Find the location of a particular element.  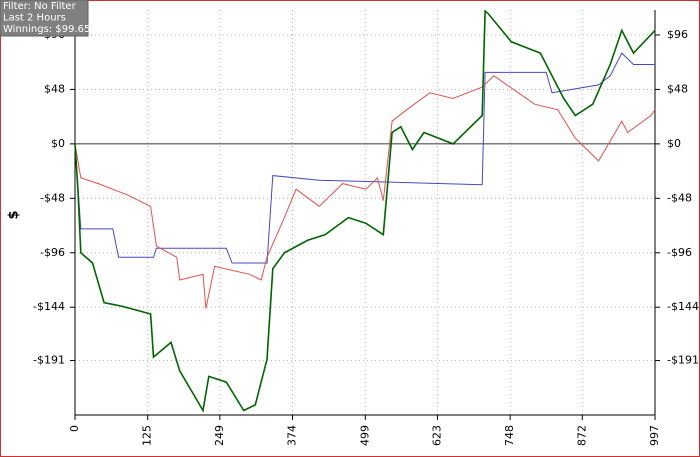

info-bg is located at coordinates (44, 18).